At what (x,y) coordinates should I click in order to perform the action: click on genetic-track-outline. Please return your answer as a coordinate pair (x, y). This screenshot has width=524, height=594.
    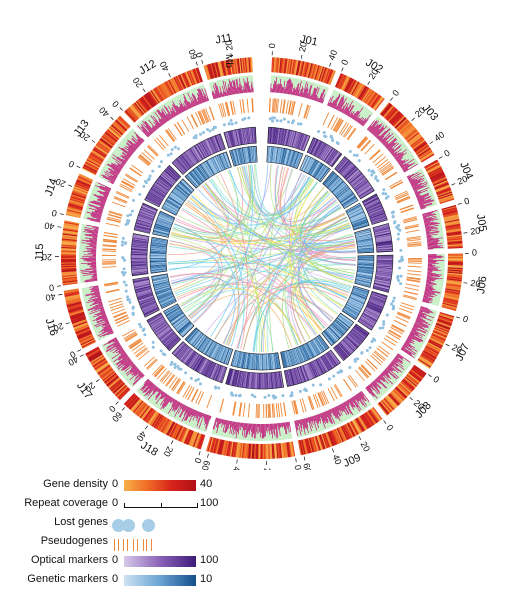
    Looking at the image, I should click on (178, 197).